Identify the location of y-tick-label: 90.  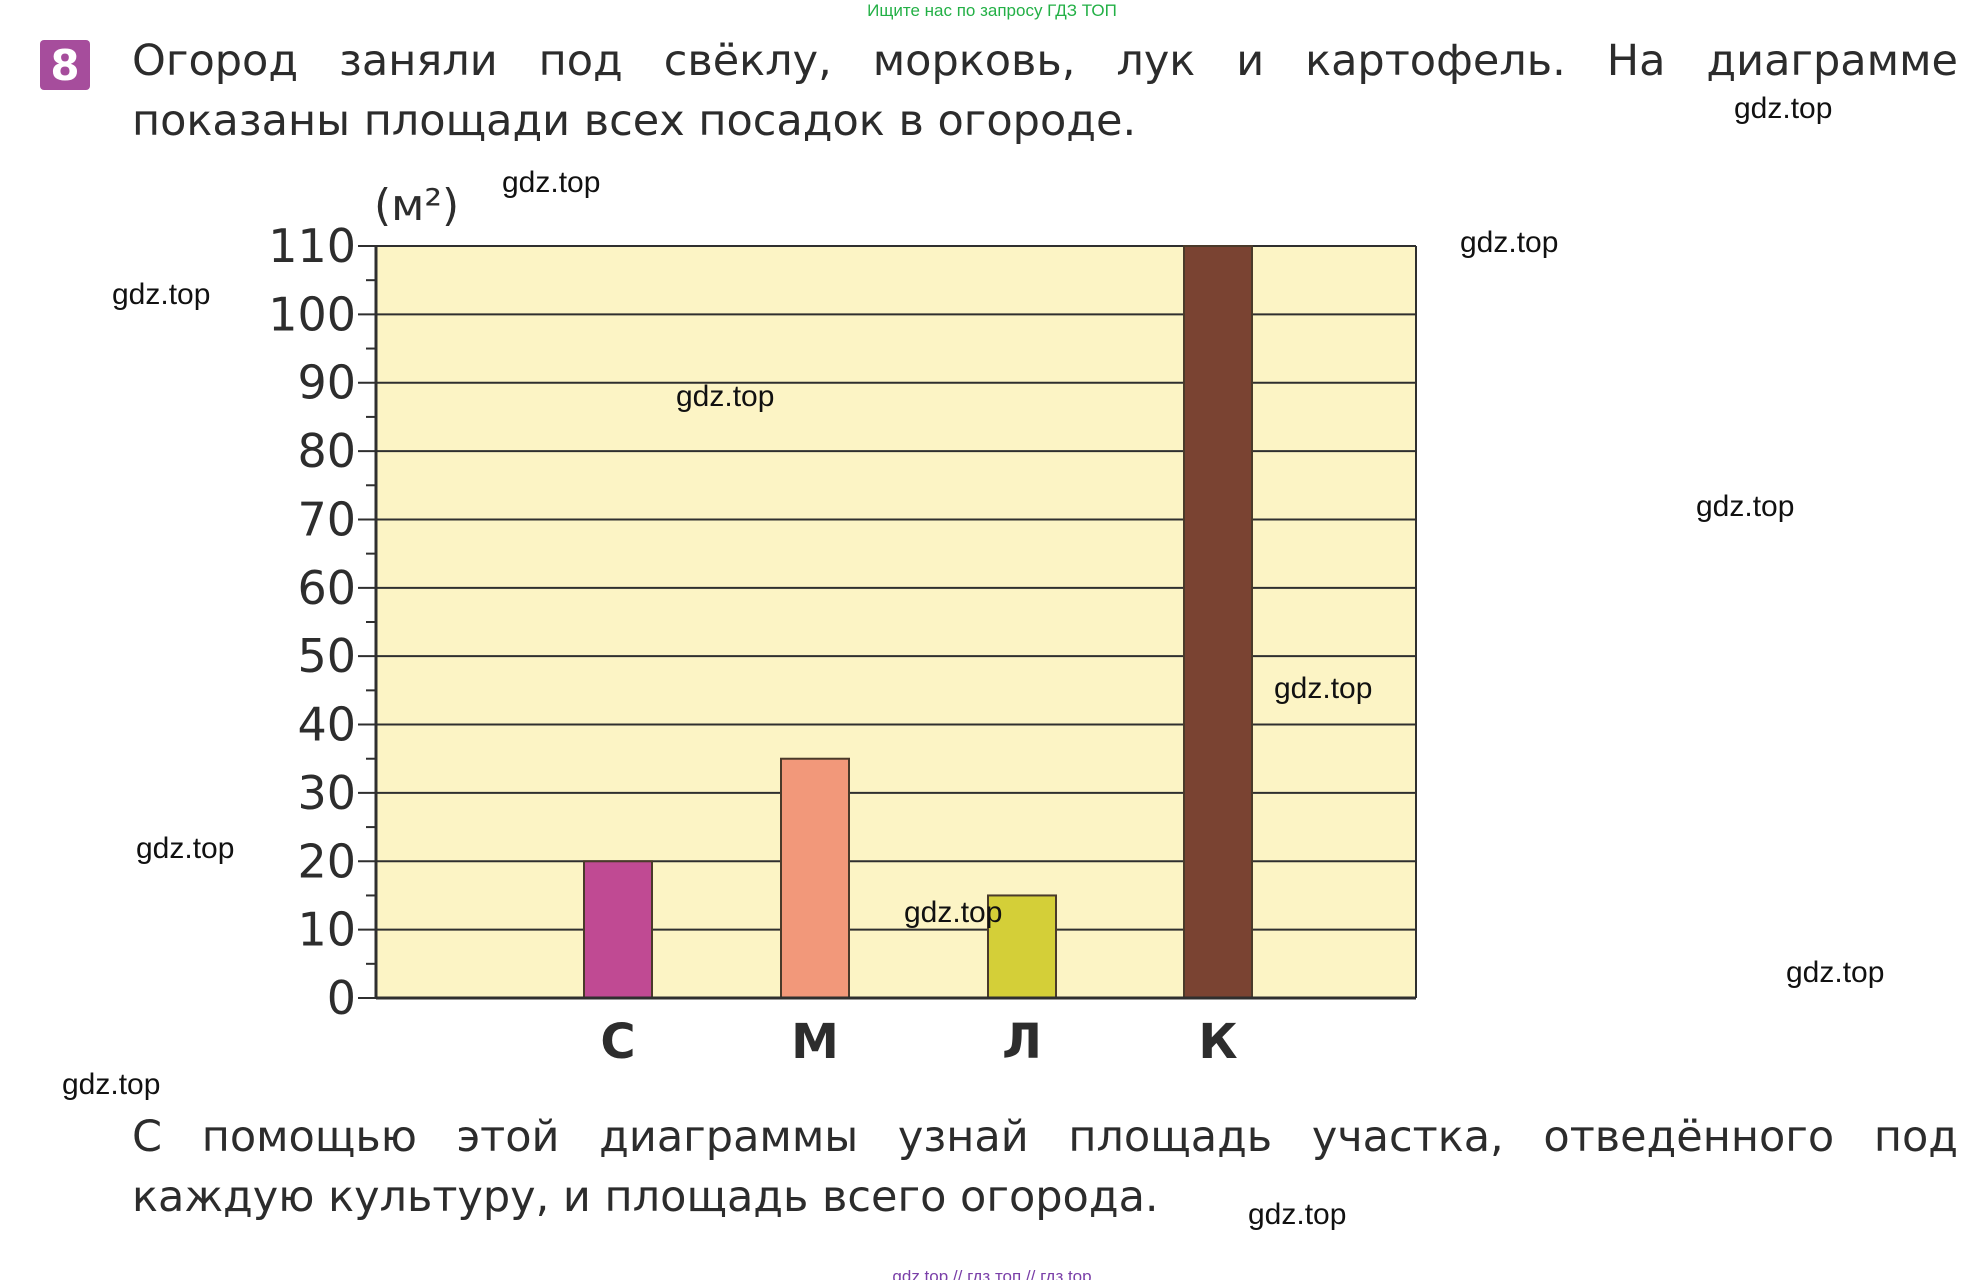
(326, 383).